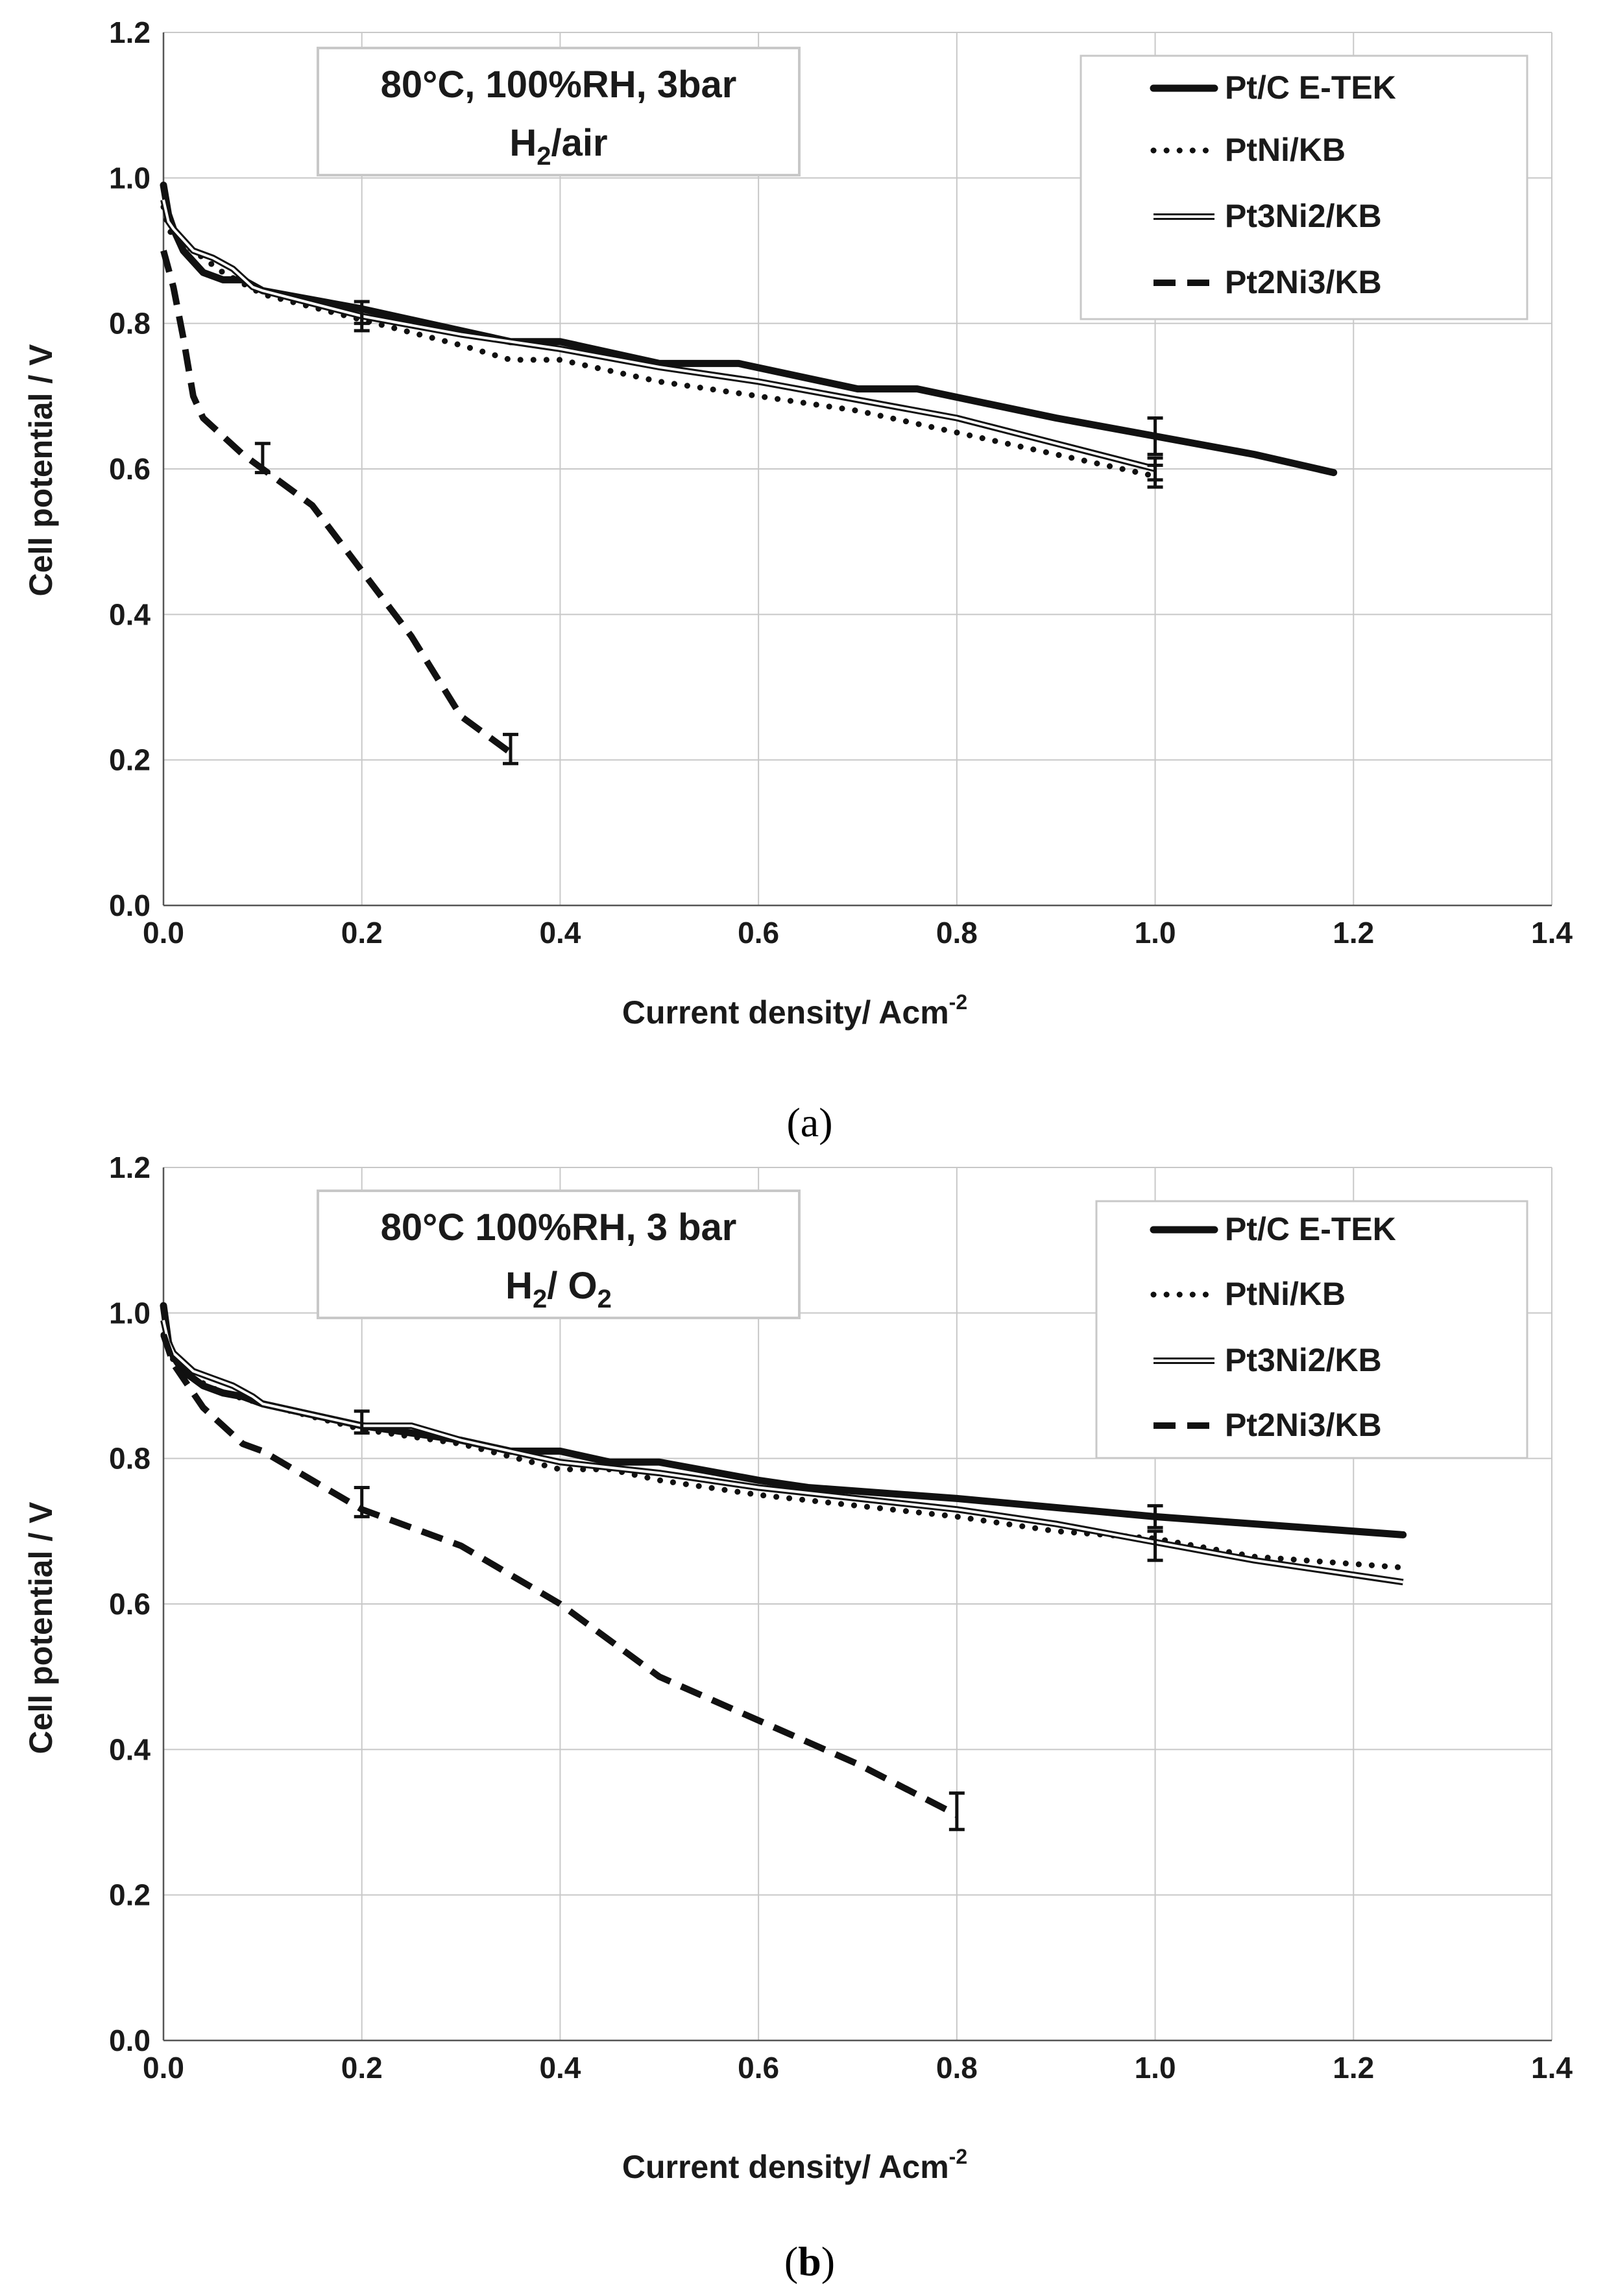  I want to click on conditions-box: 80°C 100%RH, 3 bar H2/ O2, so click(559, 1254).